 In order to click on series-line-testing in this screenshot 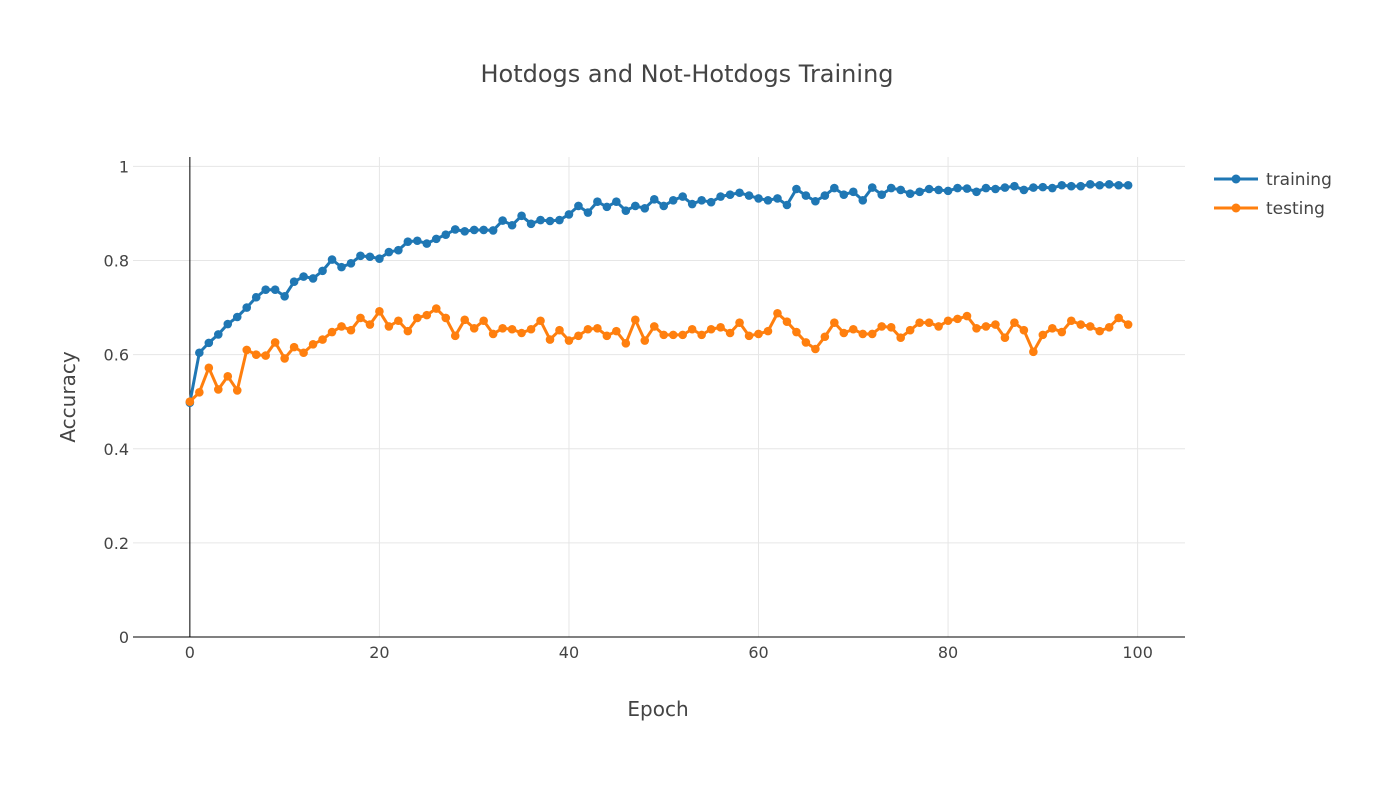, I will do `click(659, 355)`.